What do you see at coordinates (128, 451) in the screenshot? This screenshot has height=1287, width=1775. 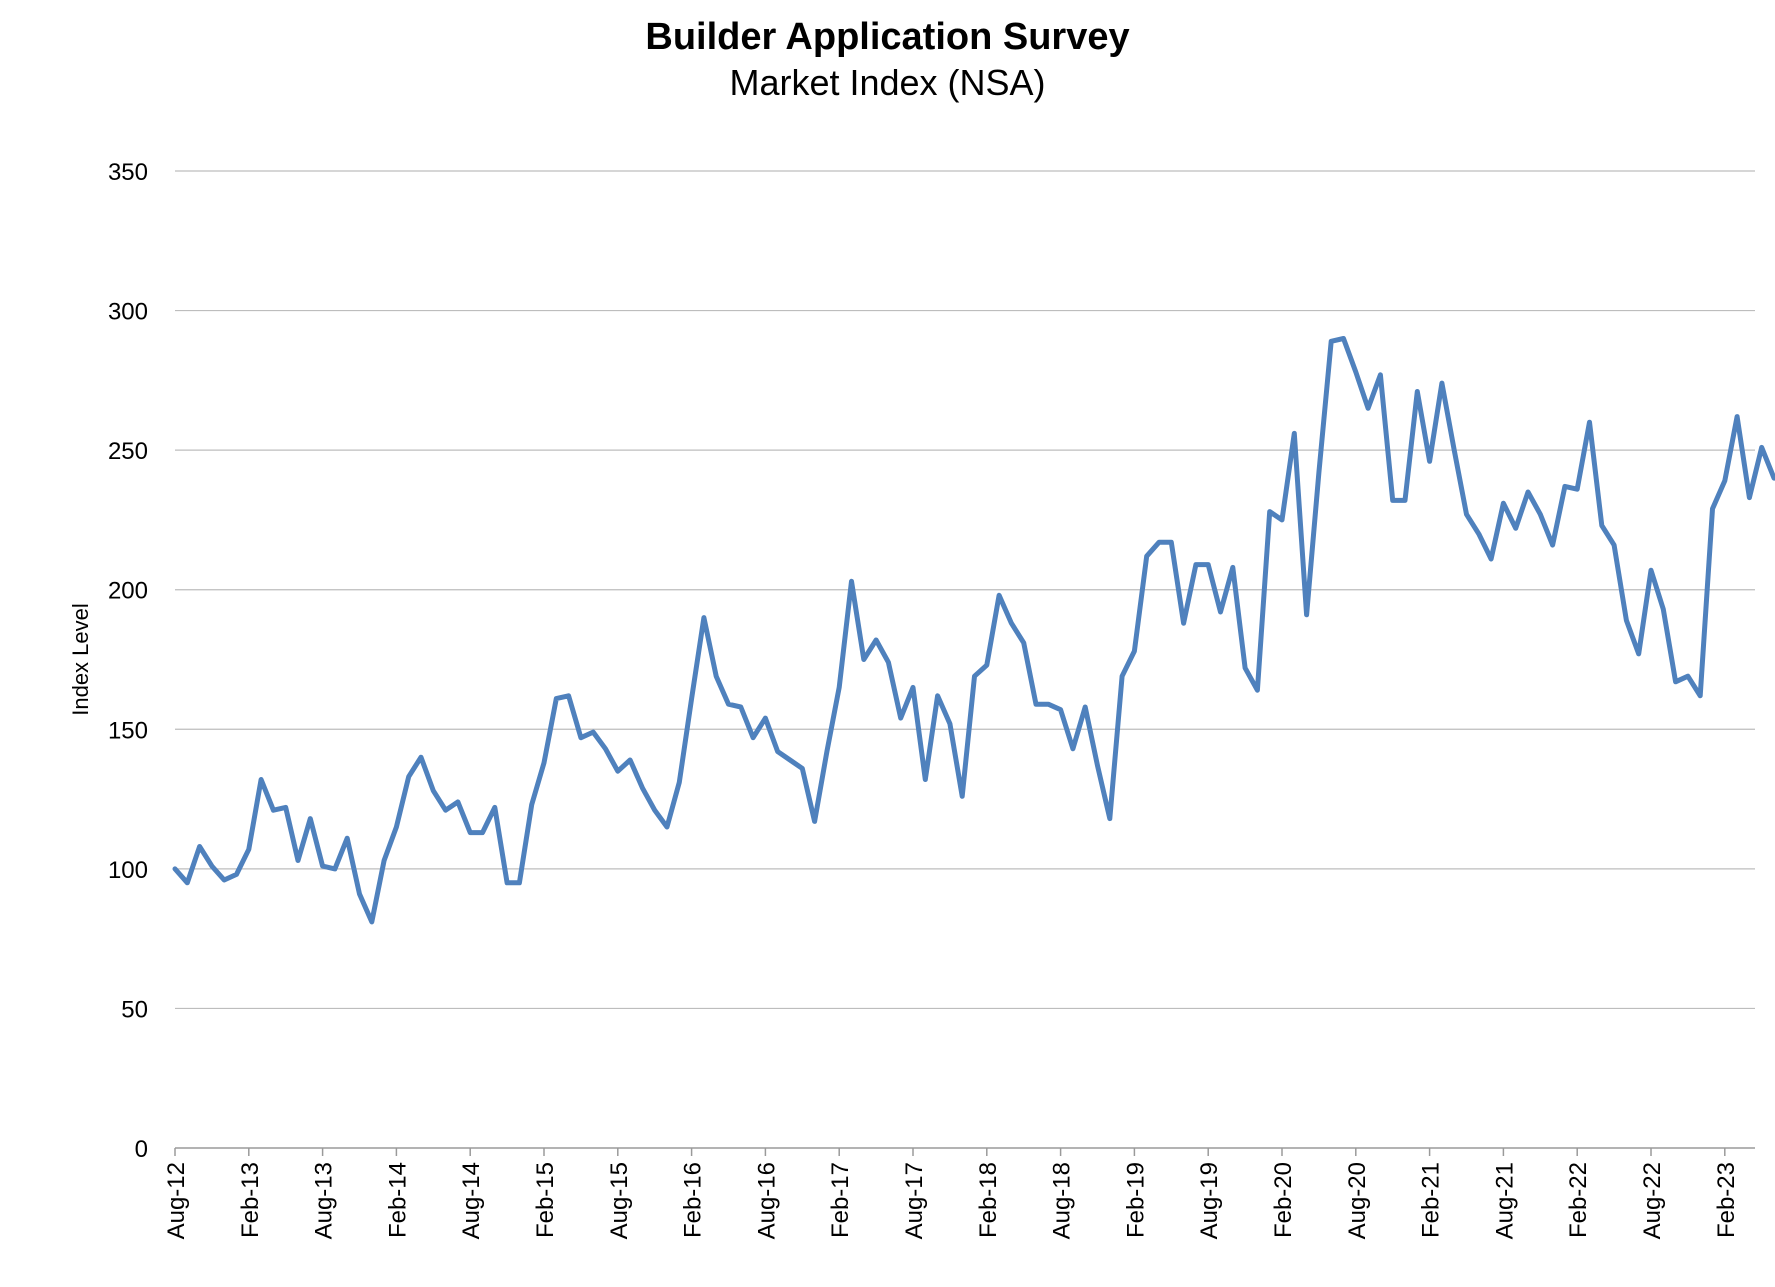 I see `y-tick-label: 250` at bounding box center [128, 451].